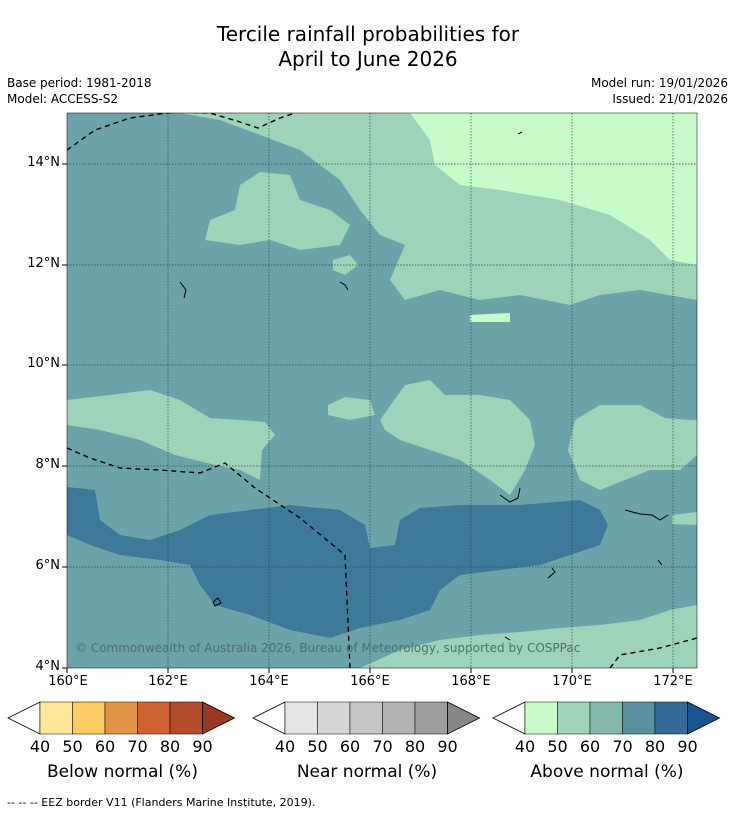  What do you see at coordinates (590, 746) in the screenshot?
I see `legend-above-tick-2: 60` at bounding box center [590, 746].